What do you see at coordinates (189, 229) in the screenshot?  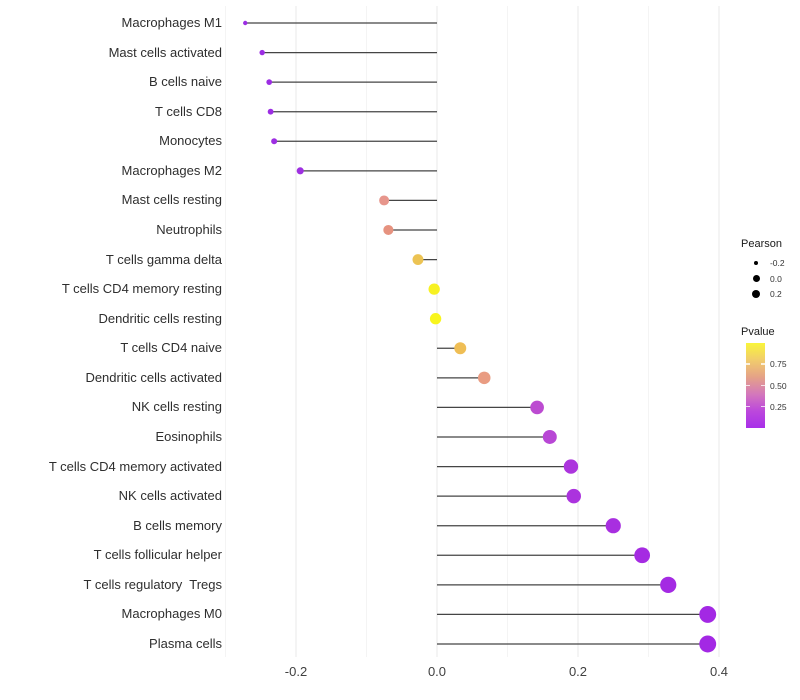 I see `category-label: Neutrophils` at bounding box center [189, 229].